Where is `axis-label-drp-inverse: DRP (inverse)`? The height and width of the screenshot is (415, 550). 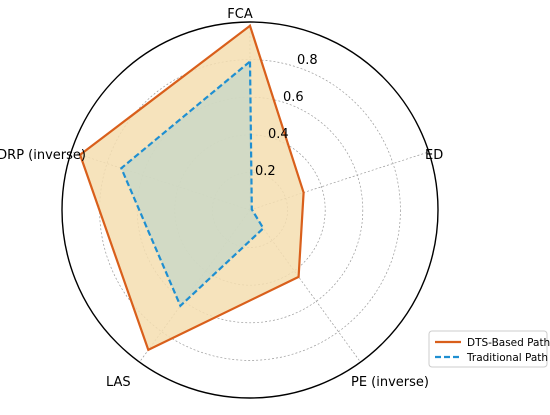 axis-label-drp-inverse: DRP (inverse) is located at coordinates (43, 155).